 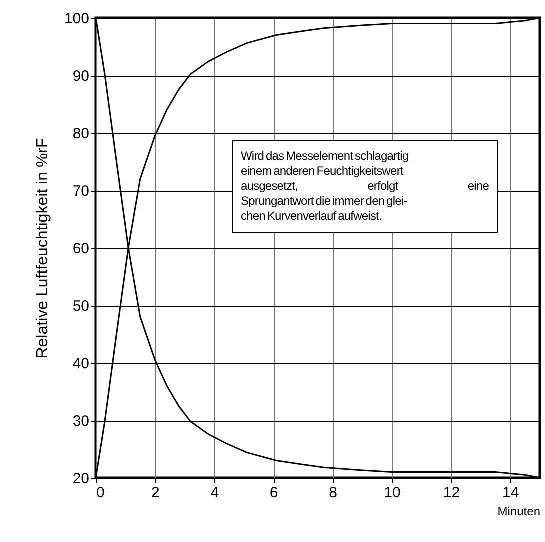 I want to click on annotation: Wird das Messelement schlagartig einem anderen Feuchtigkeitswert ausgesetzt, erfolgt eine Sprungantwort die immer den glei- chen Kurvenverlauf aufweist., so click(x=365, y=186).